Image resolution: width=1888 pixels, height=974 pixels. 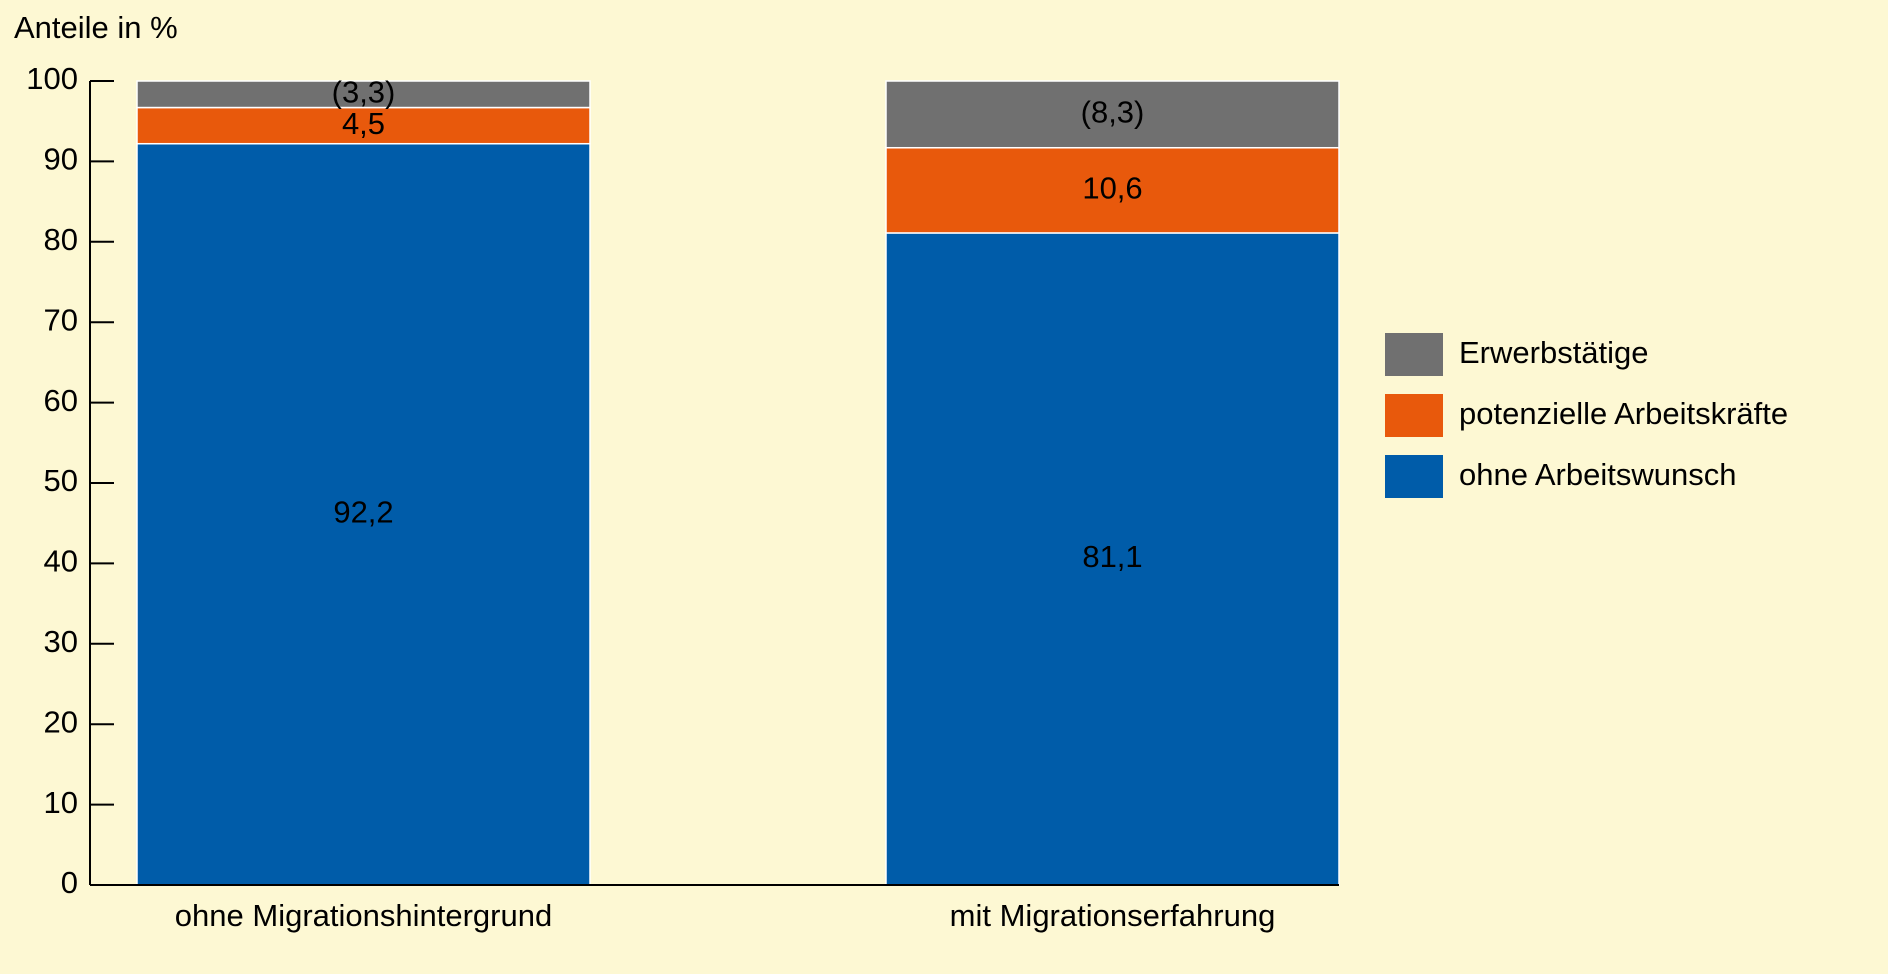 I want to click on data-label: 10,6, so click(x=1112, y=188).